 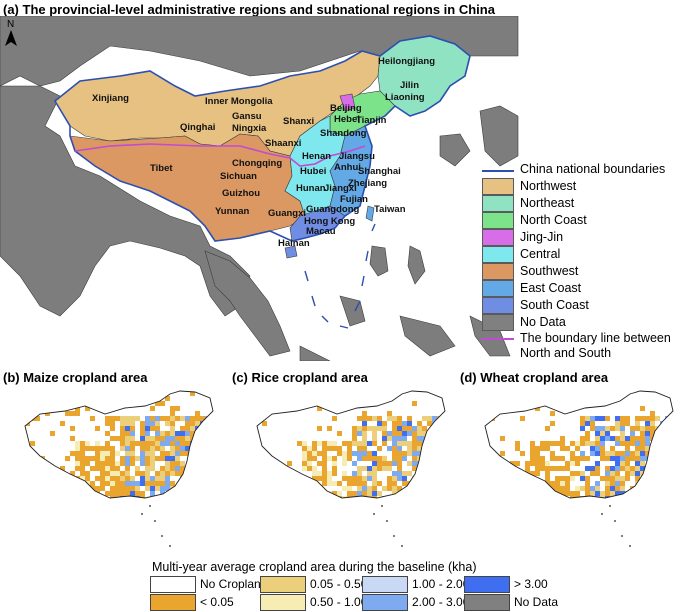 I want to click on province-label: Henan, so click(x=316, y=156).